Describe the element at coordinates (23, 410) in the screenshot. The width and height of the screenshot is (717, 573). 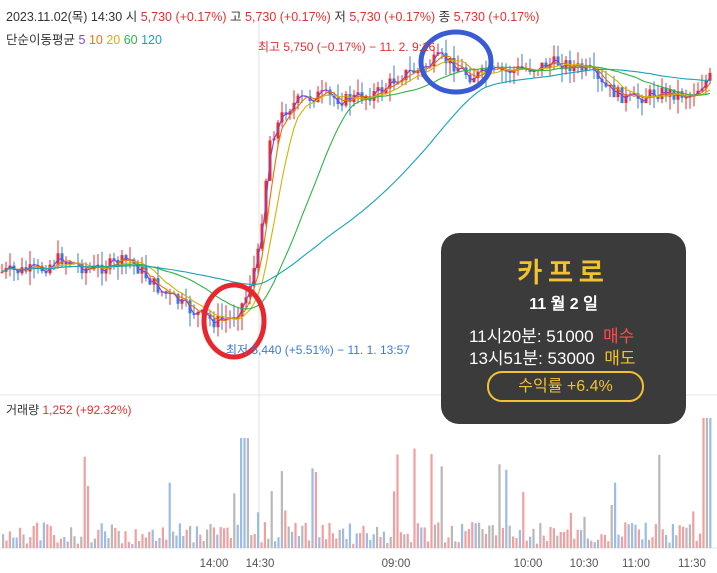
I see `volume-label: 거래량` at that location.